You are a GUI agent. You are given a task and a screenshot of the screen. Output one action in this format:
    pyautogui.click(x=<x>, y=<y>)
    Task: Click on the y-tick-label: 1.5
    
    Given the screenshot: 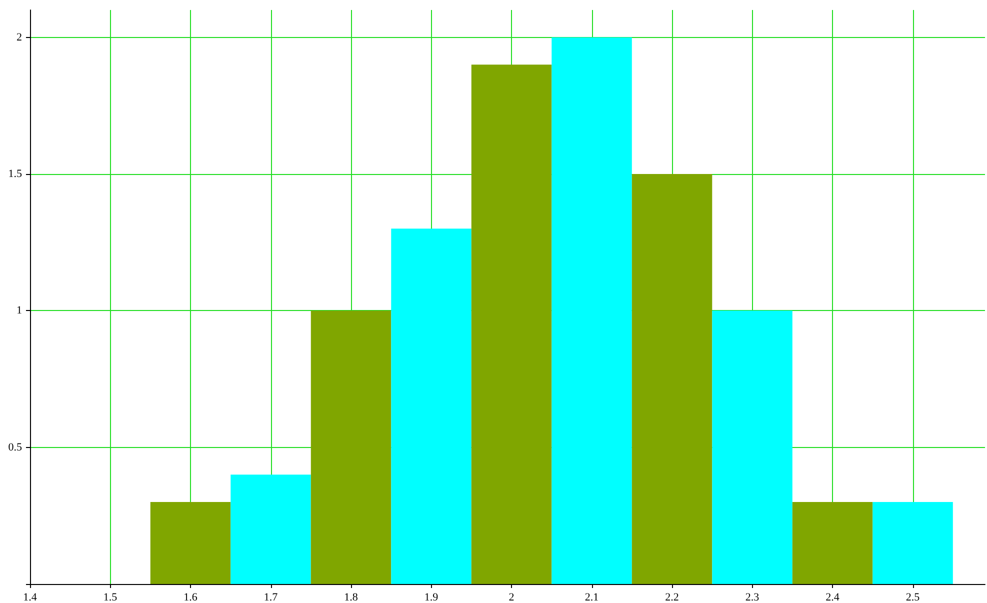 What is the action you would take?
    pyautogui.click(x=15, y=174)
    